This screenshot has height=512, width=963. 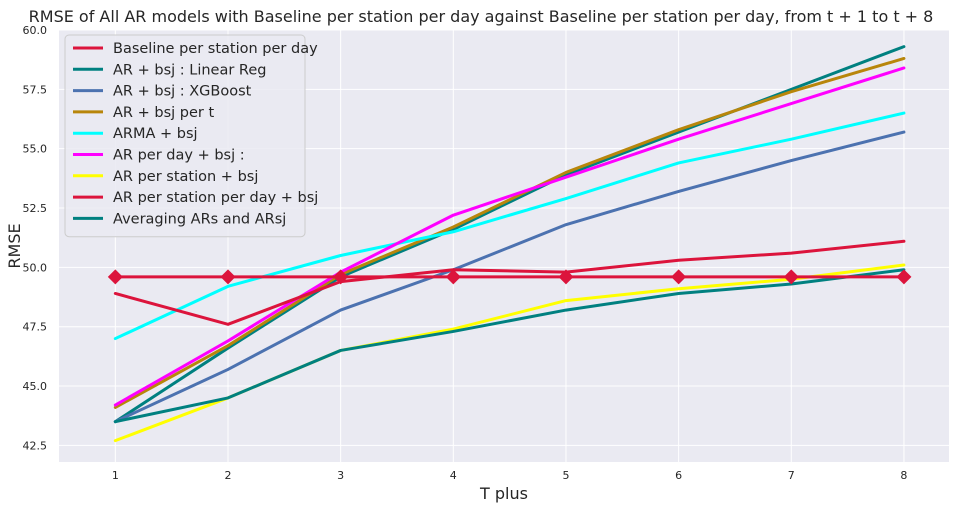 I want to click on legend-label: AR + bsj : Linear Reg, so click(x=189, y=70).